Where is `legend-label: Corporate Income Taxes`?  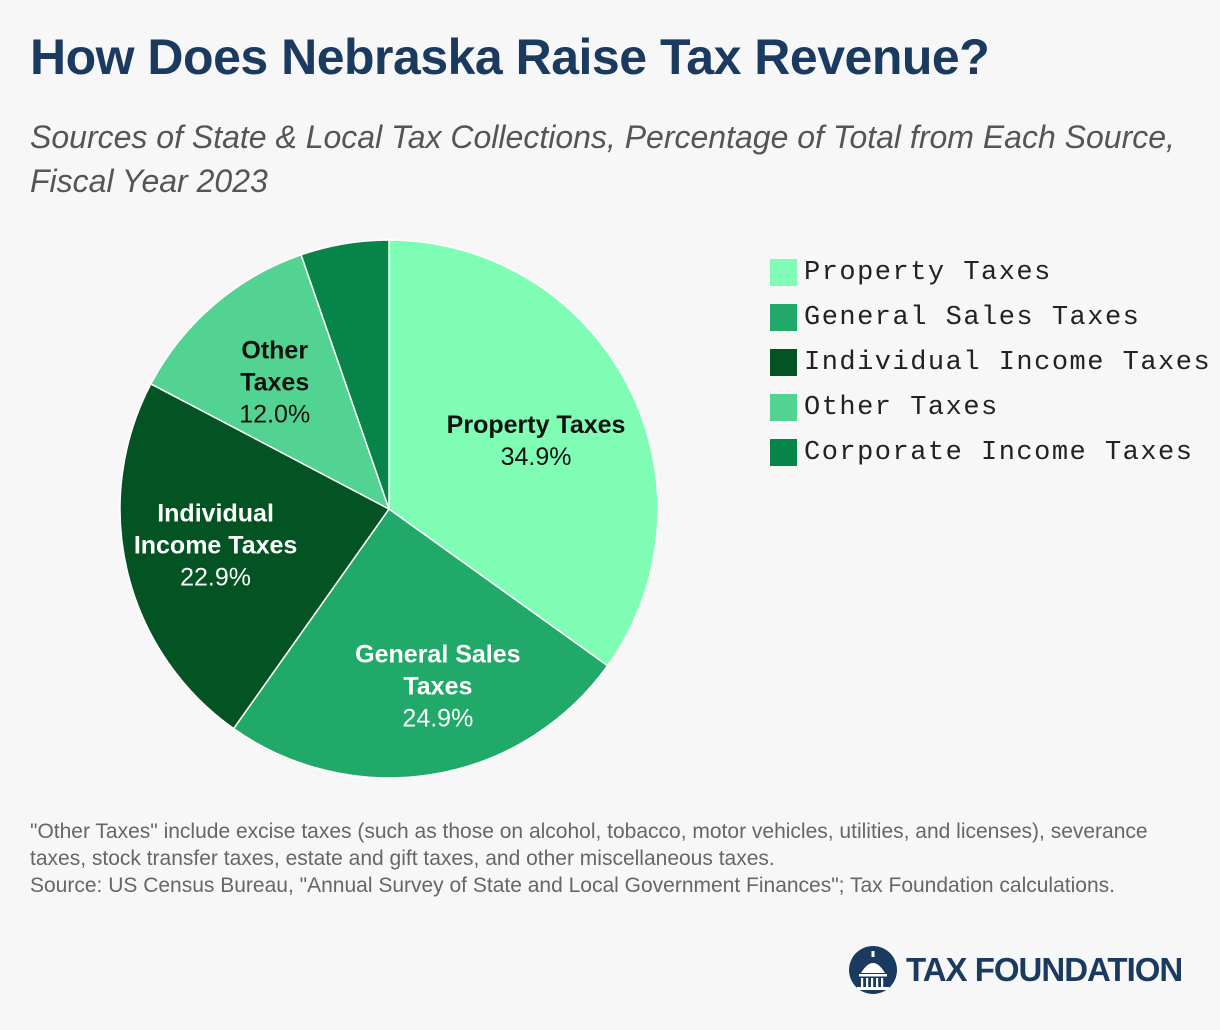 legend-label: Corporate Income Taxes is located at coordinates (999, 452).